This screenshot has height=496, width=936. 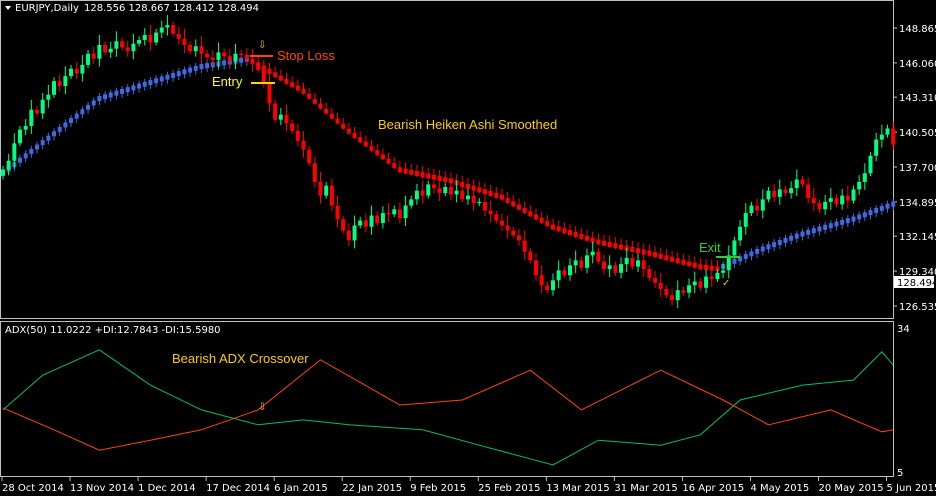 I want to click on price-tick-label: 126.535, so click(x=917, y=307).